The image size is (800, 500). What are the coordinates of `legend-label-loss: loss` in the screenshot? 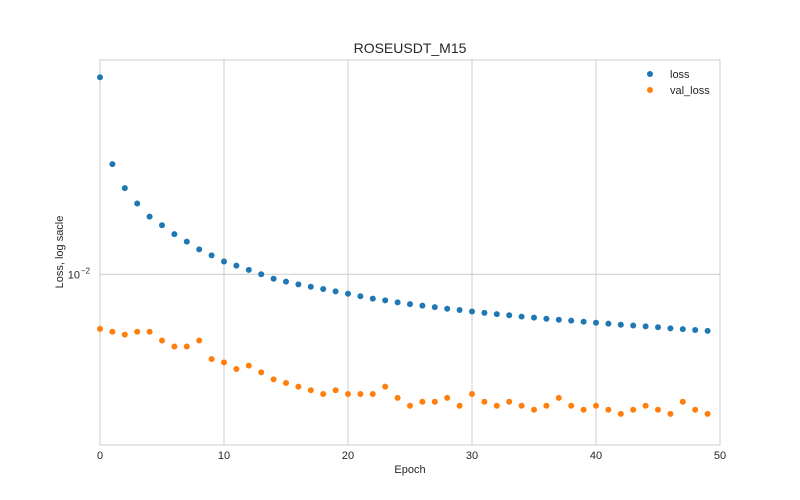 It's located at (680, 75).